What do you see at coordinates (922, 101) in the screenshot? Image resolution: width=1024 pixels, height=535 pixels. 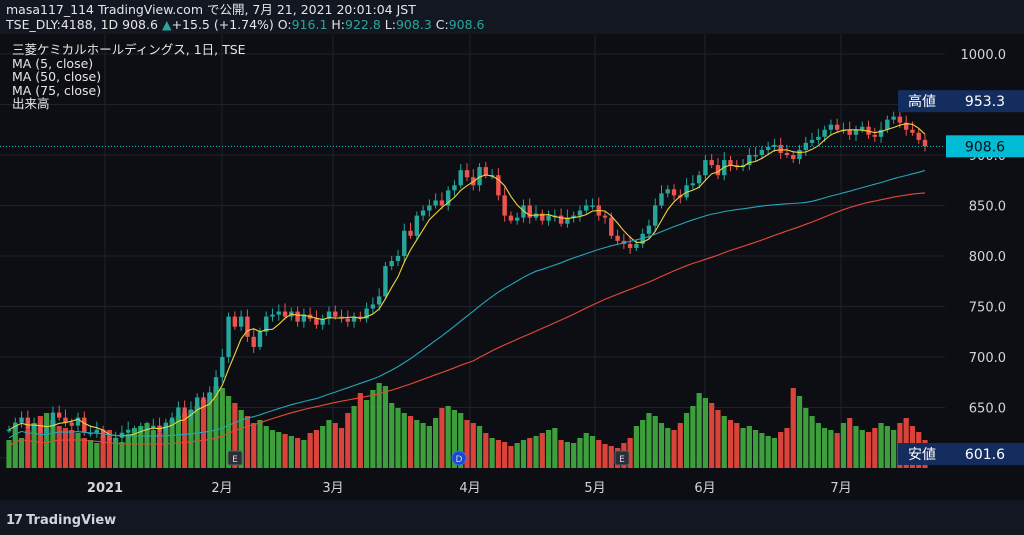 I see `price-tag-name: 高値` at bounding box center [922, 101].